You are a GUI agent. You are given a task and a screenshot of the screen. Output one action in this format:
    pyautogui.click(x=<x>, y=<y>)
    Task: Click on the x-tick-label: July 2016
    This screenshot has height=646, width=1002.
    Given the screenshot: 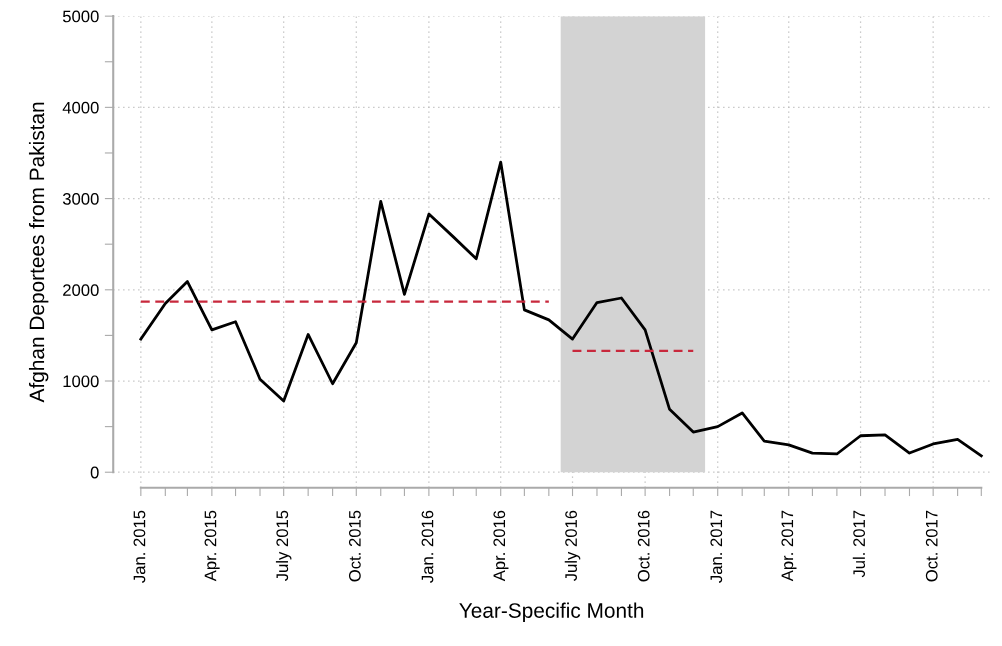 What is the action you would take?
    pyautogui.click(x=572, y=546)
    